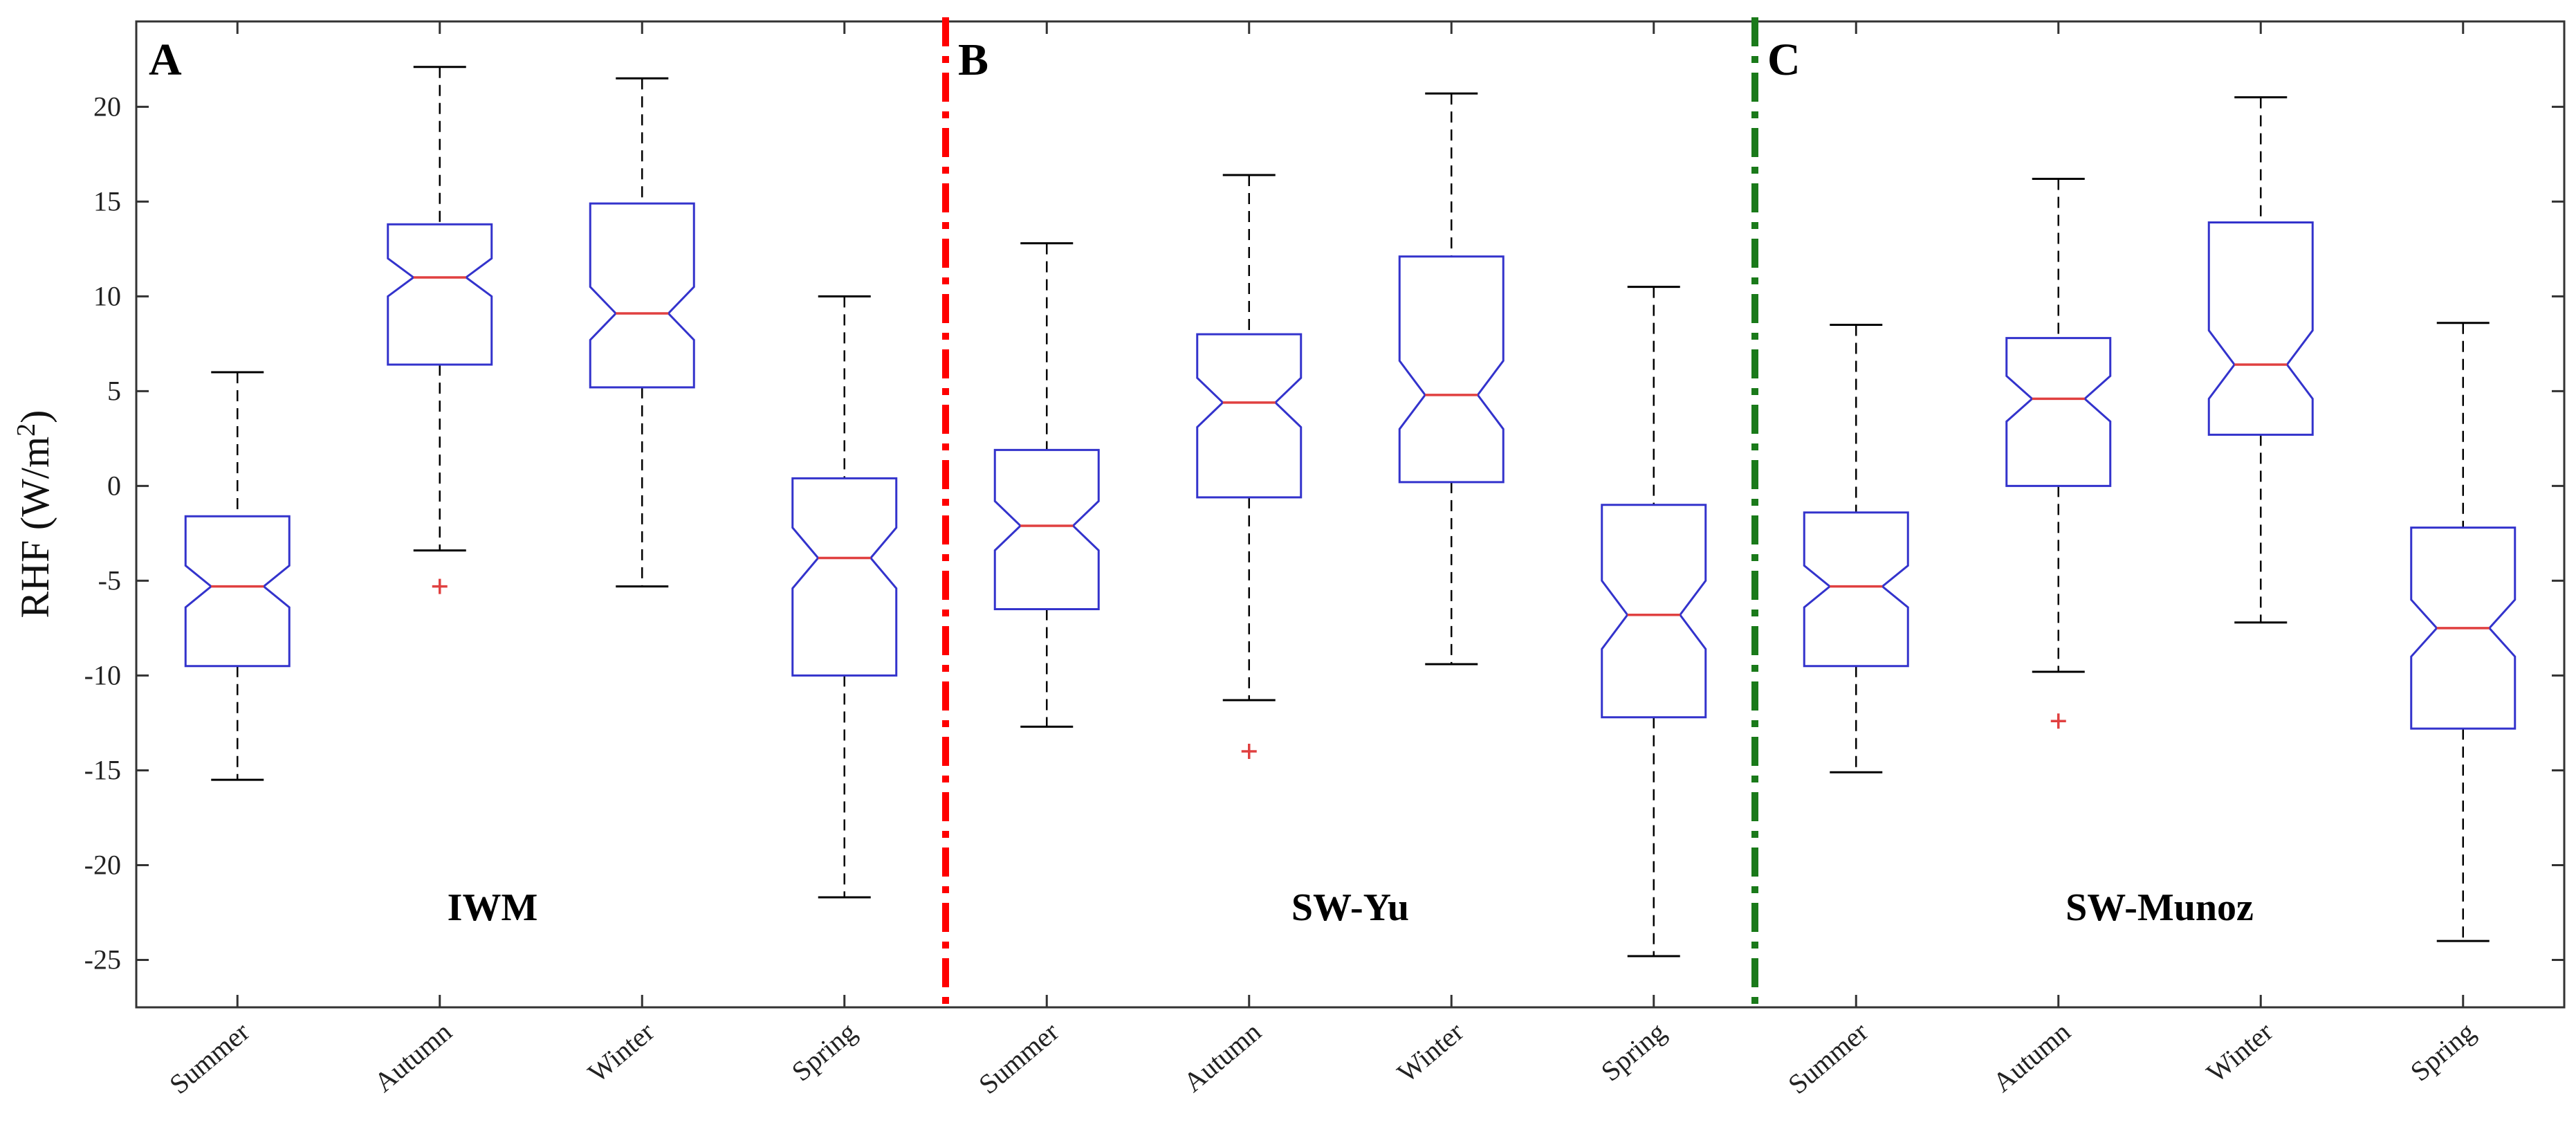 This screenshot has width=2576, height=1145. What do you see at coordinates (2160, 907) in the screenshot?
I see `panel-method-label: SW-Munoz` at bounding box center [2160, 907].